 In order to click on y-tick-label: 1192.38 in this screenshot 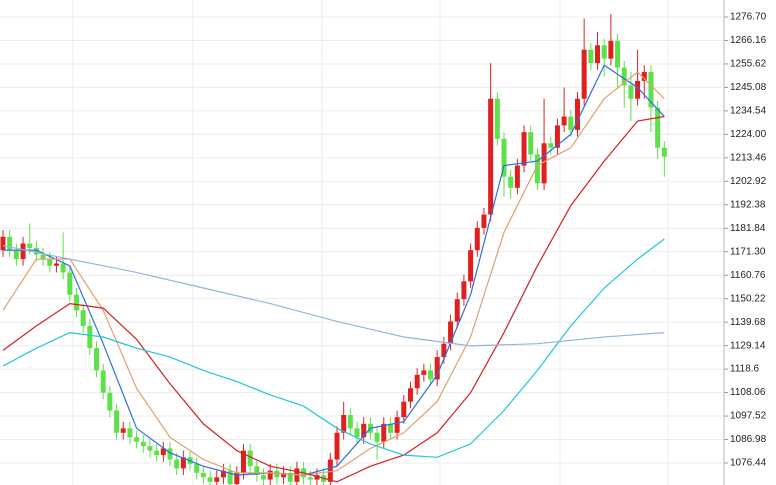, I will do `click(748, 204)`.